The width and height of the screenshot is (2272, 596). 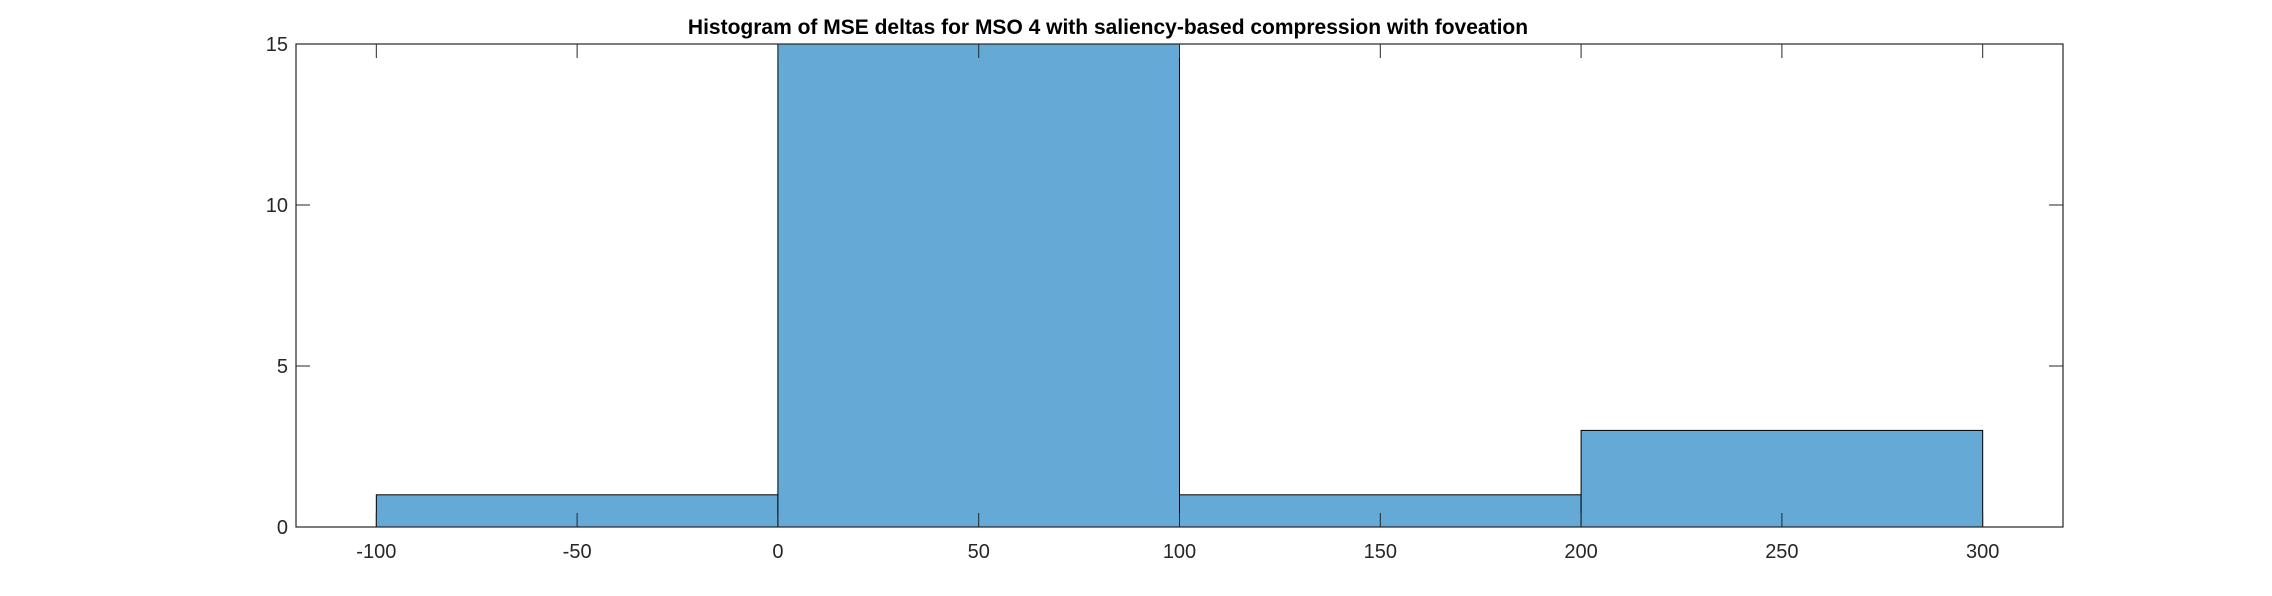 What do you see at coordinates (777, 552) in the screenshot?
I see `x-tick-label: 0` at bounding box center [777, 552].